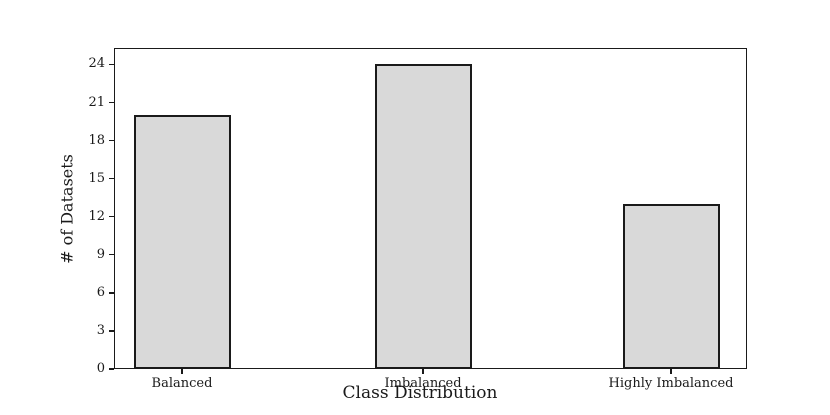 This screenshot has height=415, width=830. Describe the element at coordinates (420, 393) in the screenshot. I see `x-axis-label: Class Distribution` at that location.